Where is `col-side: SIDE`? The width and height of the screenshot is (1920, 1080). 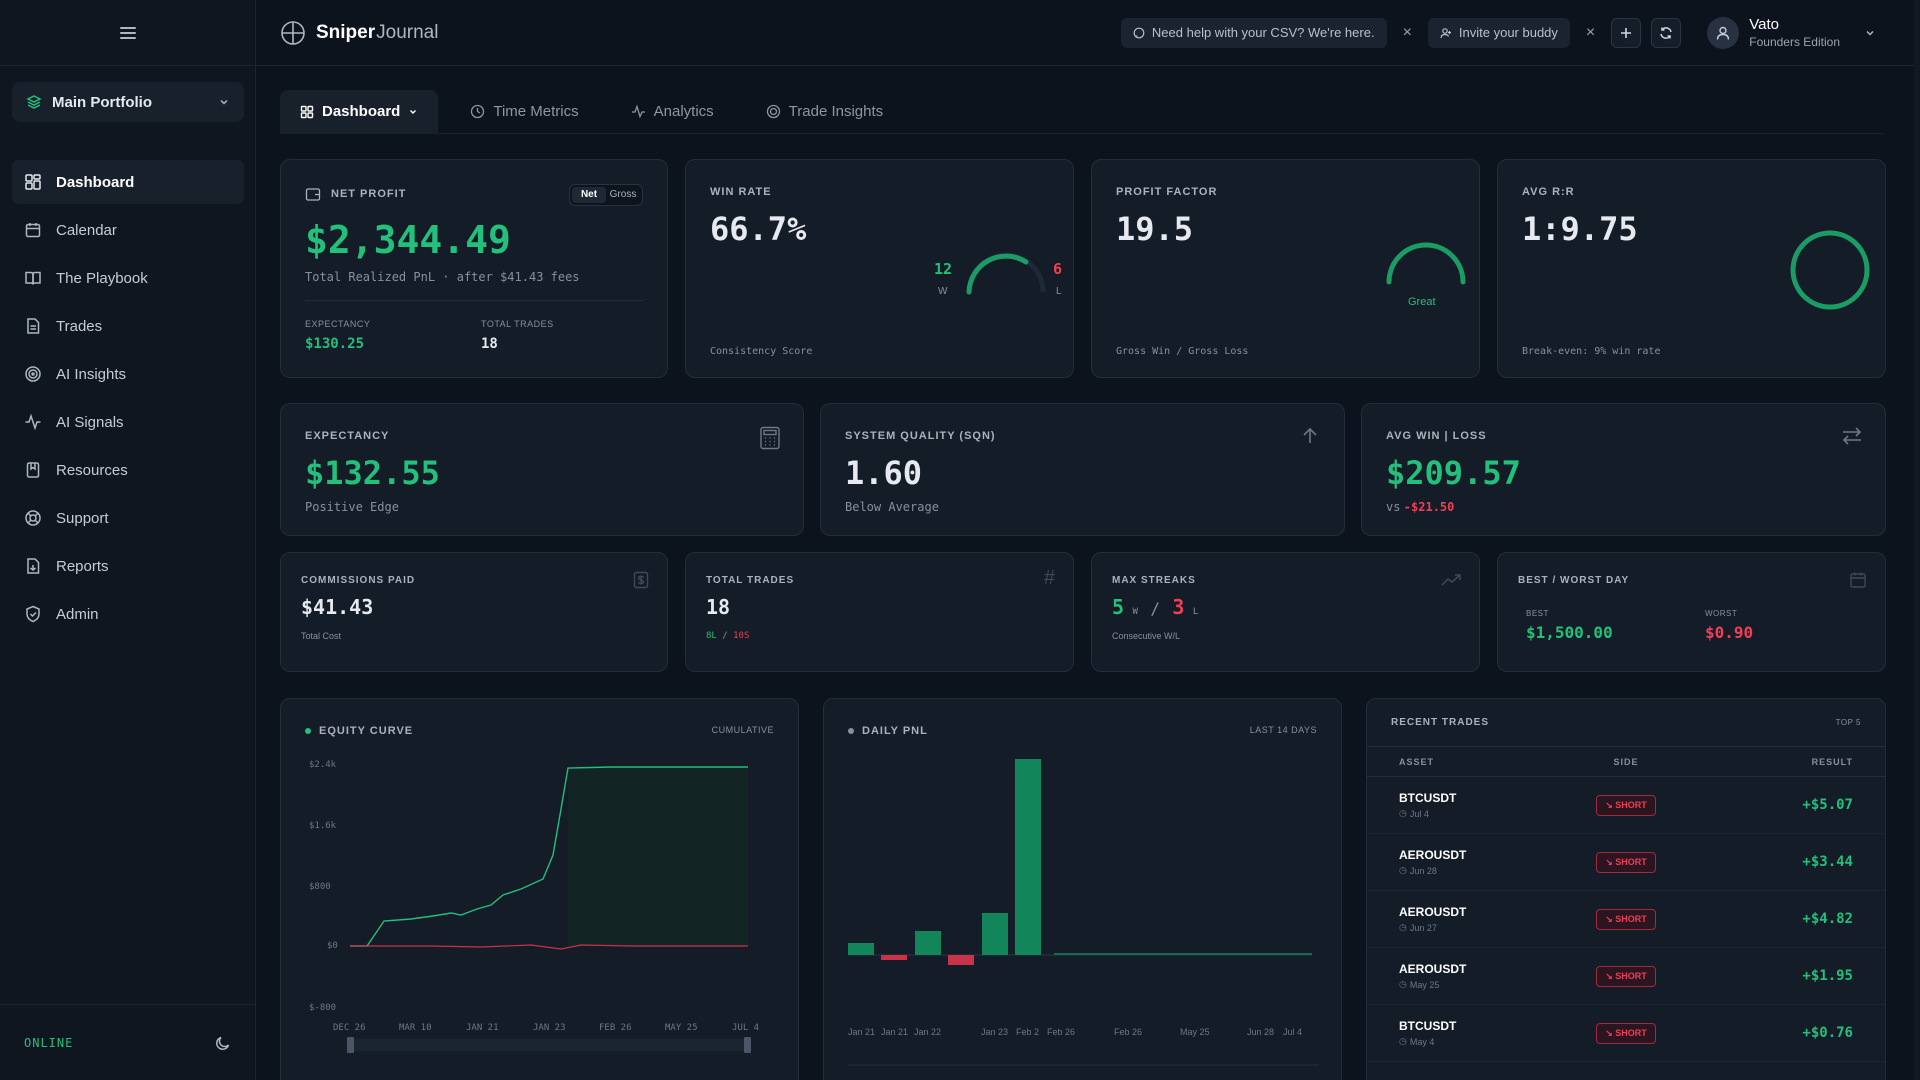 col-side: SIDE is located at coordinates (1626, 761).